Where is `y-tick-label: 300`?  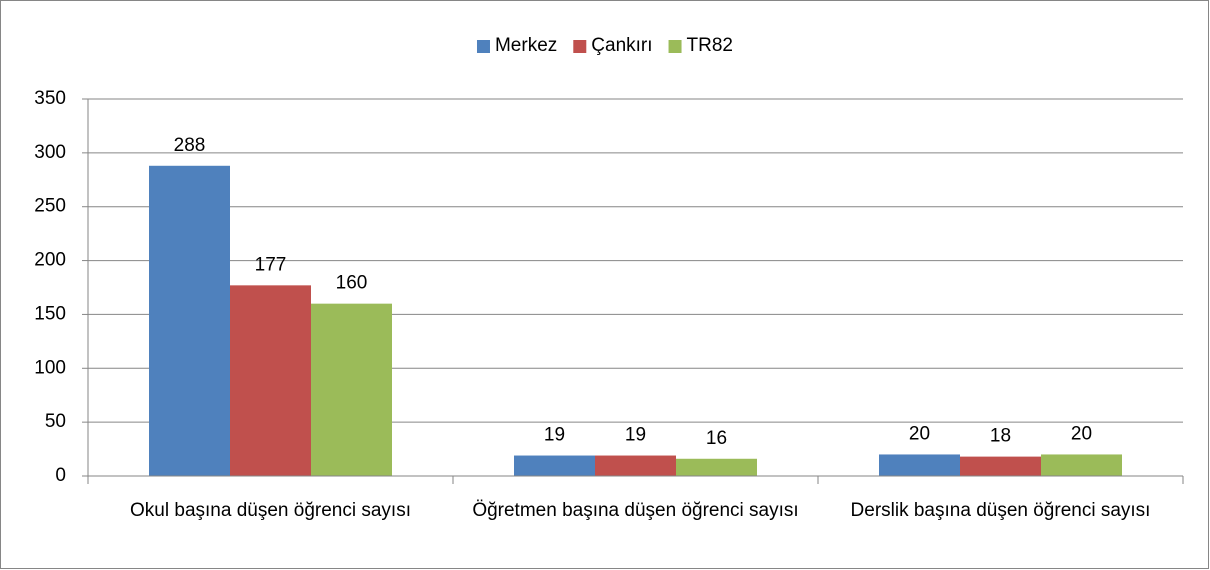 y-tick-label: 300 is located at coordinates (50, 152).